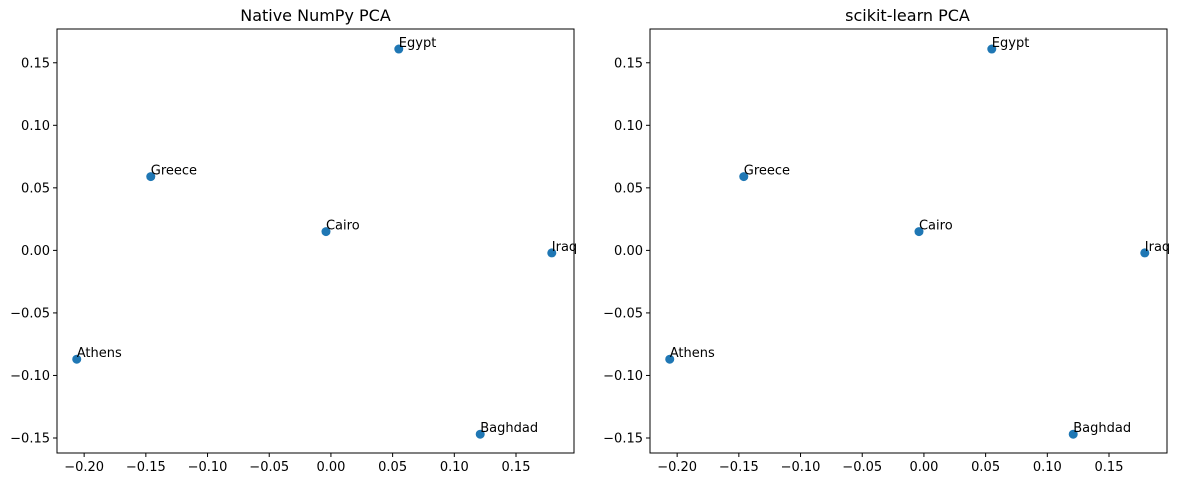  What do you see at coordinates (907, 15) in the screenshot?
I see `chart-title: scikit-learn PCA` at bounding box center [907, 15].